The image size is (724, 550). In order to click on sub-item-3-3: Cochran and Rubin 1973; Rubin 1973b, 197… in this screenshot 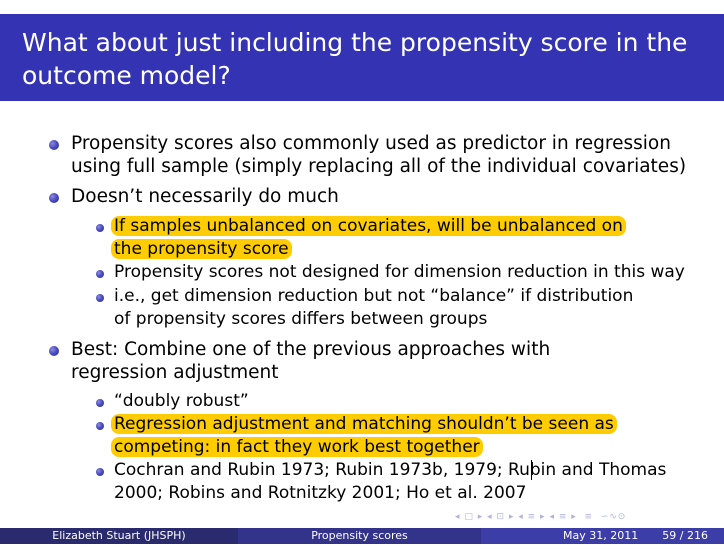, I will do `click(390, 481)`.